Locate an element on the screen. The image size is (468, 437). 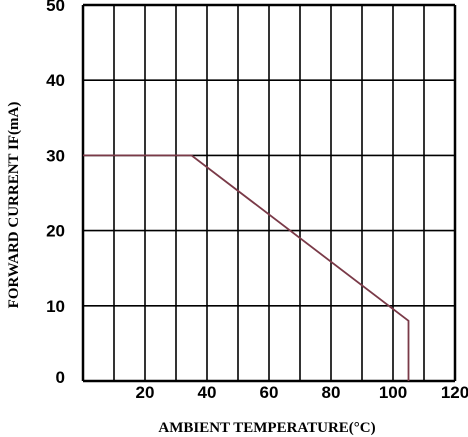
y-axis-label: FORWARD CURRENT IF(mA) is located at coordinates (14, 205).